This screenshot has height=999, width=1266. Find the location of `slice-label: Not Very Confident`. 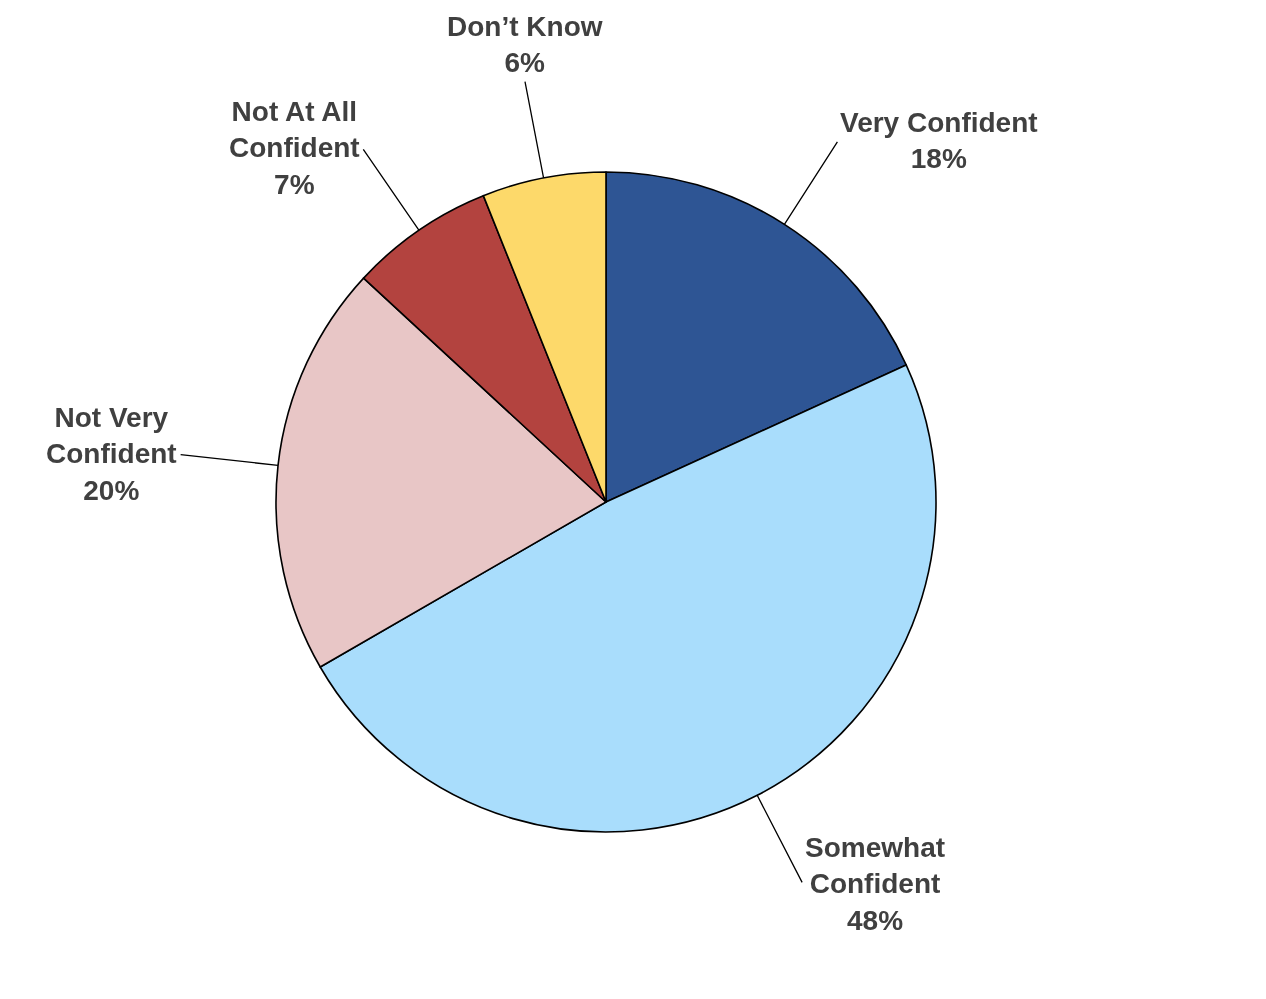

slice-label: Not Very Confident is located at coordinates (111, 436).